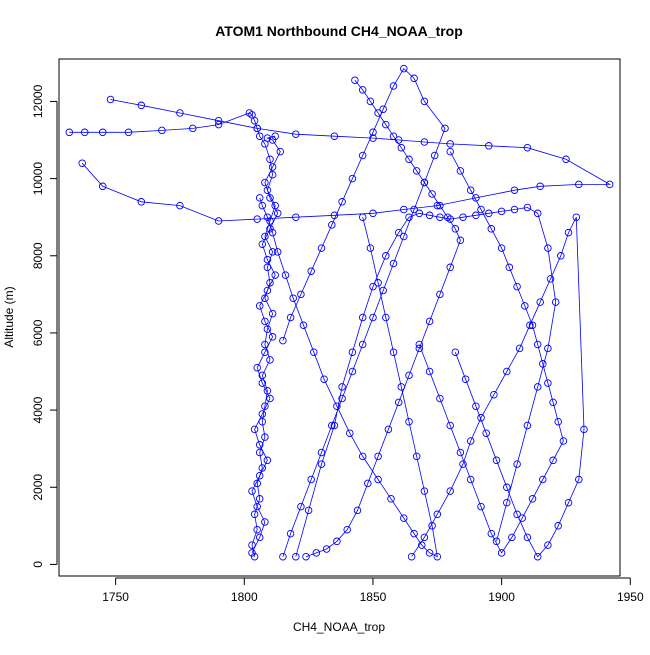 This screenshot has width=650, height=655. Describe the element at coordinates (44, 326) in the screenshot. I see `y-axis: 0 2000 4000 6000 8000 10000 12000` at that location.